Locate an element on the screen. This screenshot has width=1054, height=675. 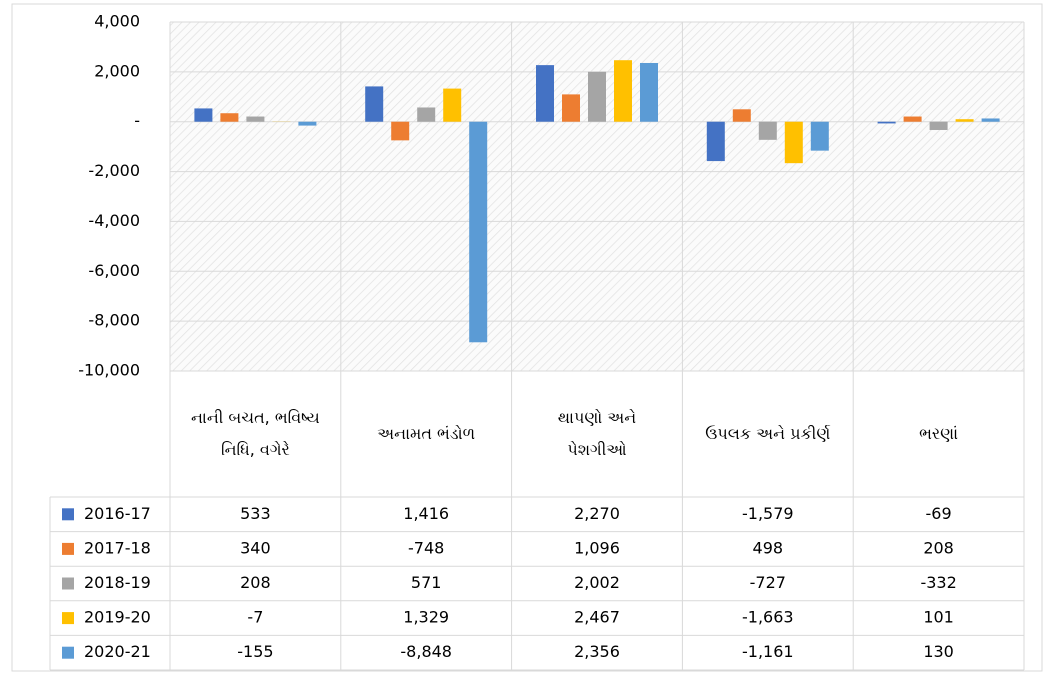
legend-label: 2020-21 is located at coordinates (117, 651).